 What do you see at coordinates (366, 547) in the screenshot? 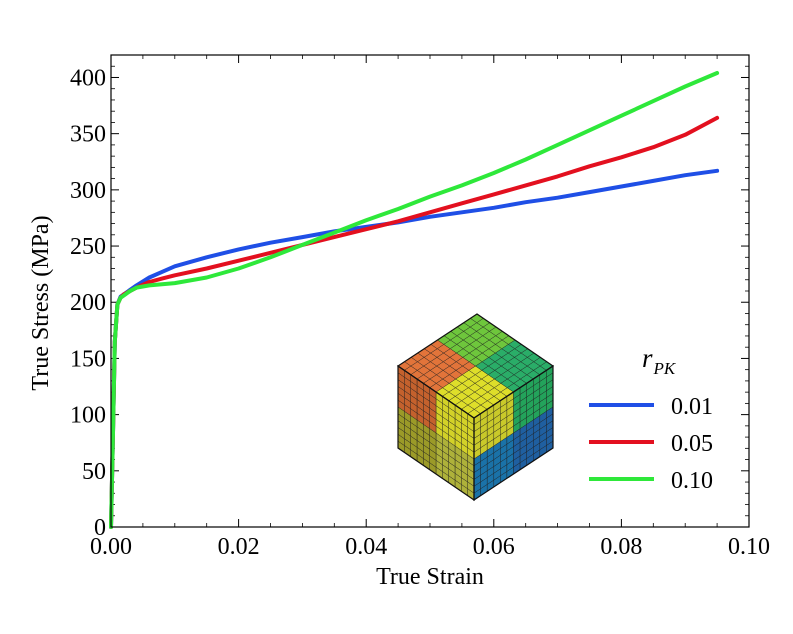
I see `x-tick-label: 0.04` at bounding box center [366, 547].